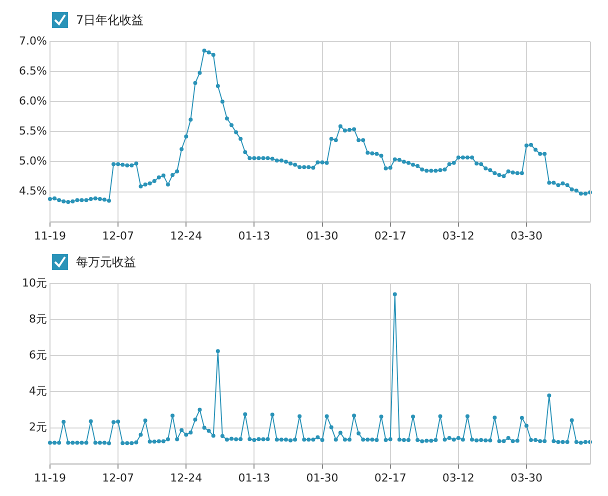  What do you see at coordinates (33, 191) in the screenshot?
I see `y-tick-label: 4.5%` at bounding box center [33, 191].